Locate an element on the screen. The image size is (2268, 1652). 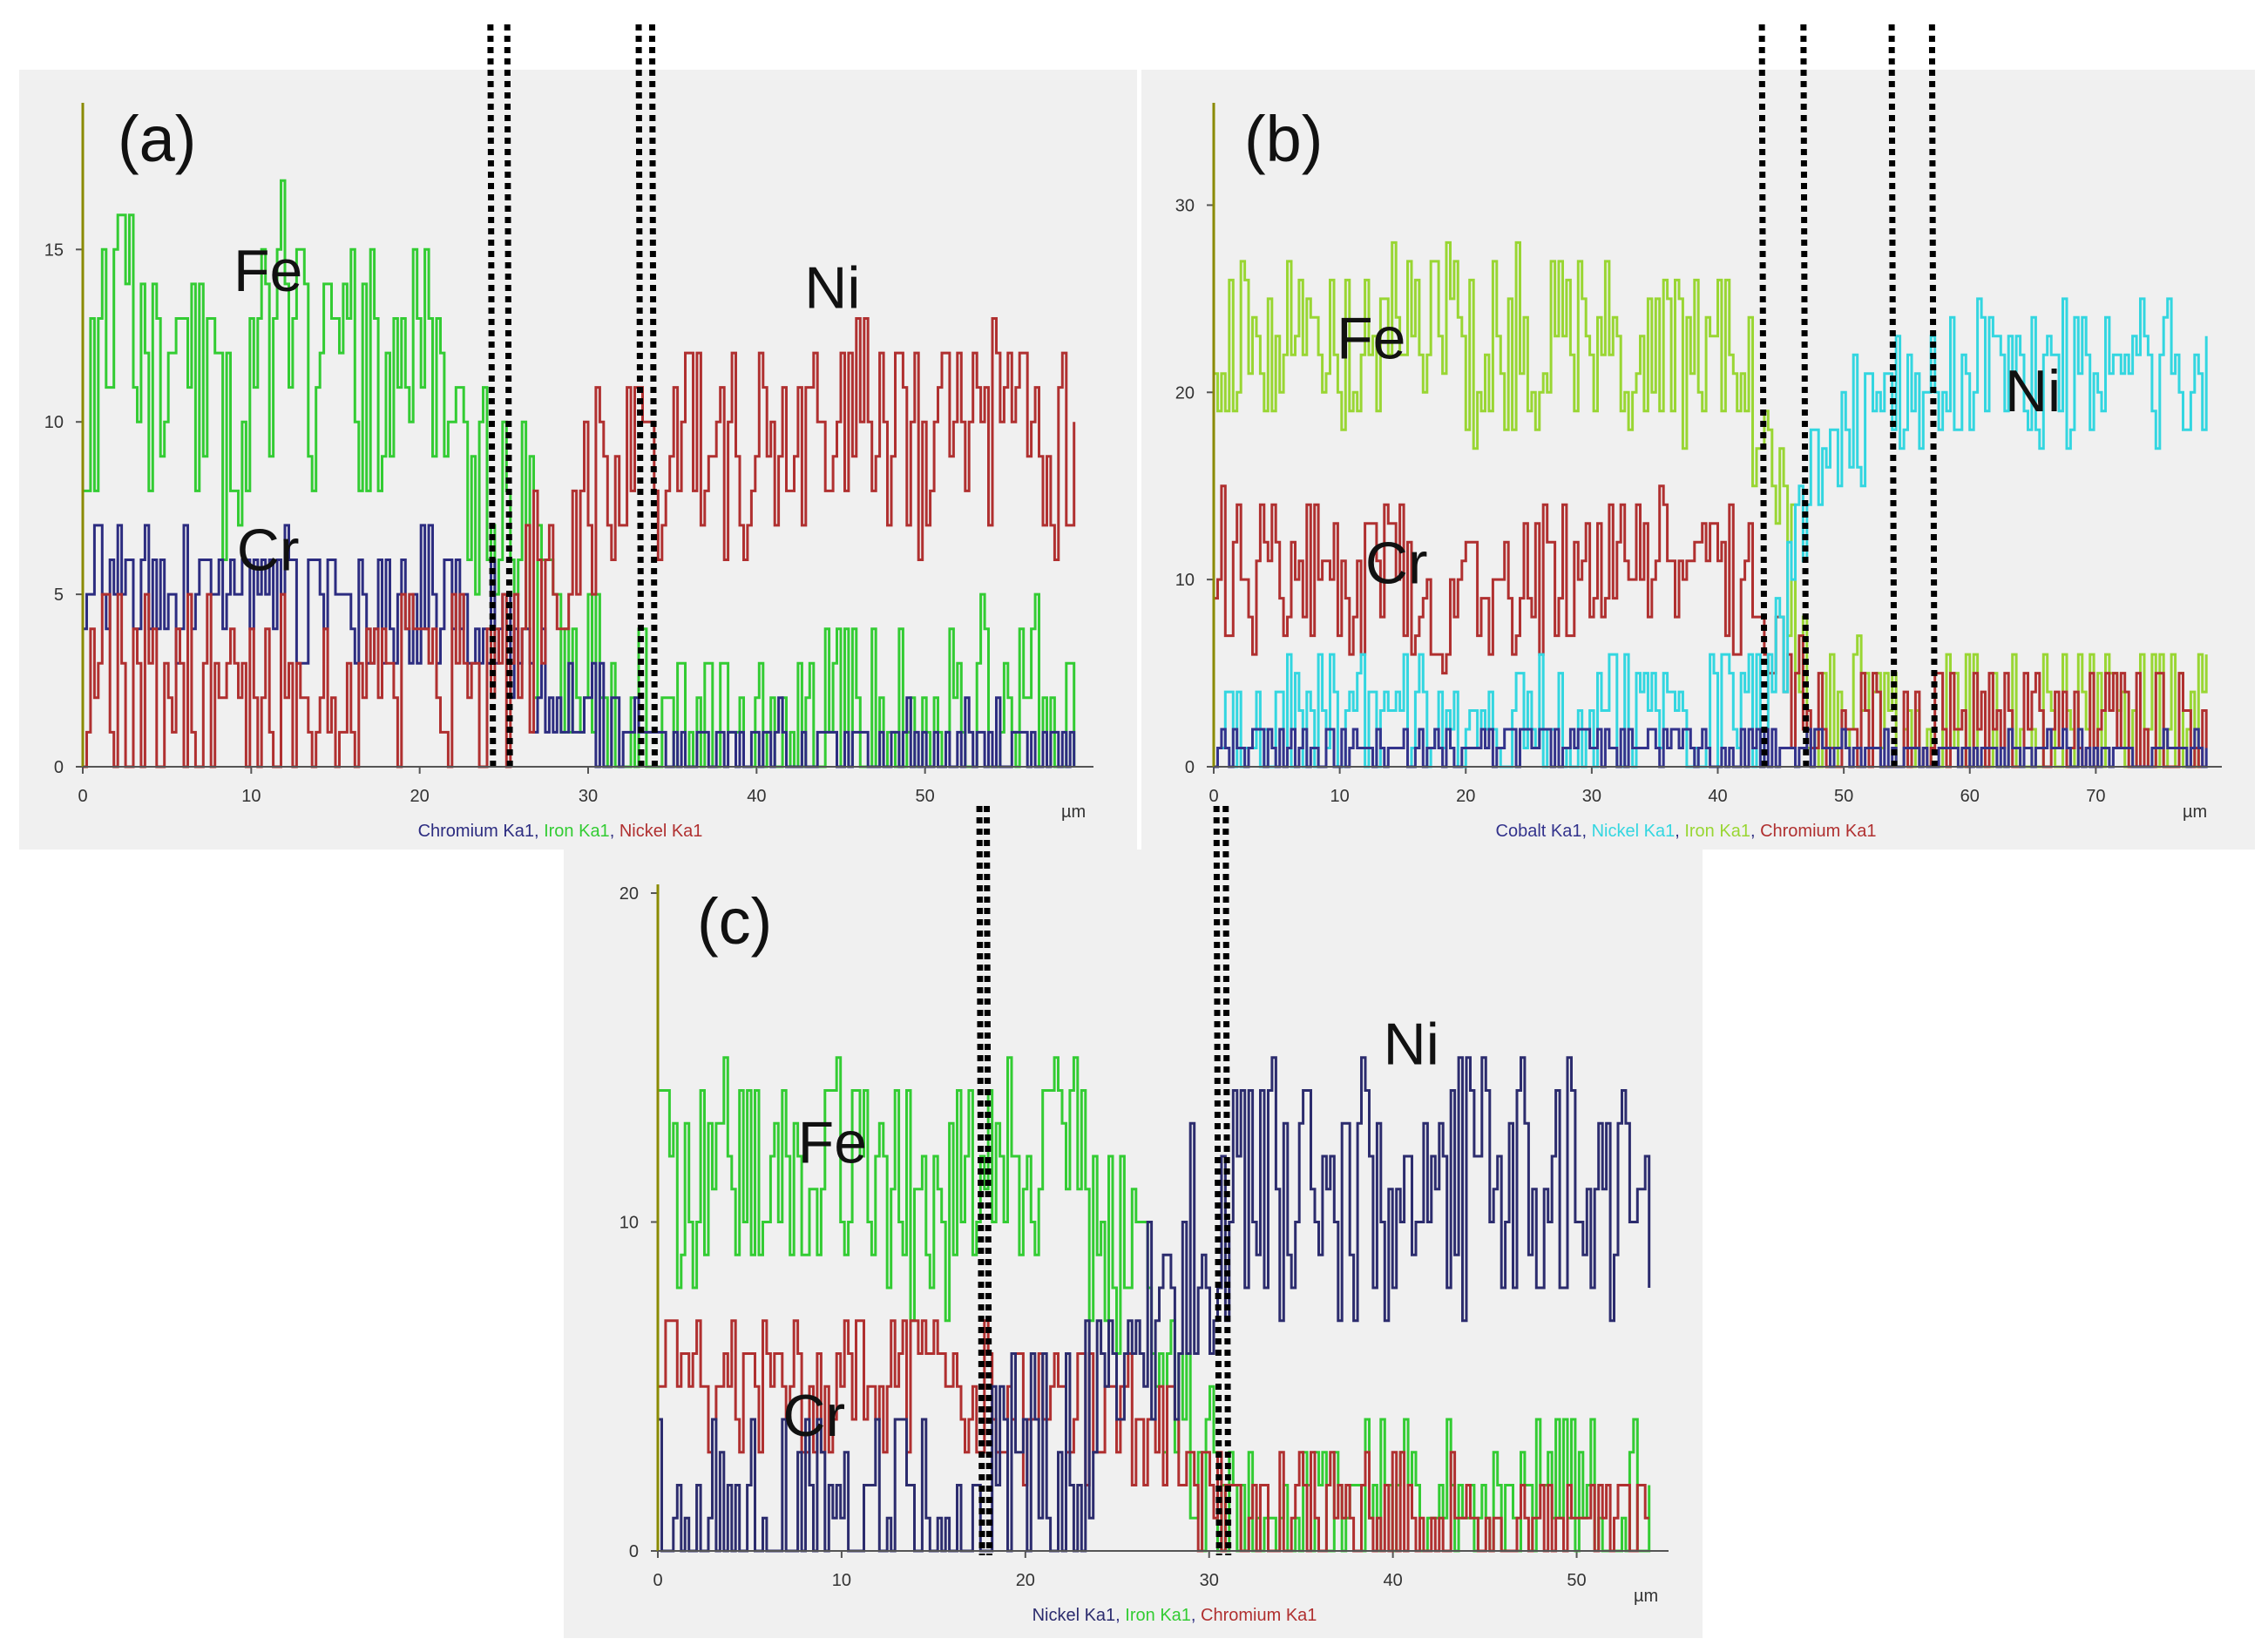
panel-c-y-tick-label: 10 is located at coordinates (629, 1223).